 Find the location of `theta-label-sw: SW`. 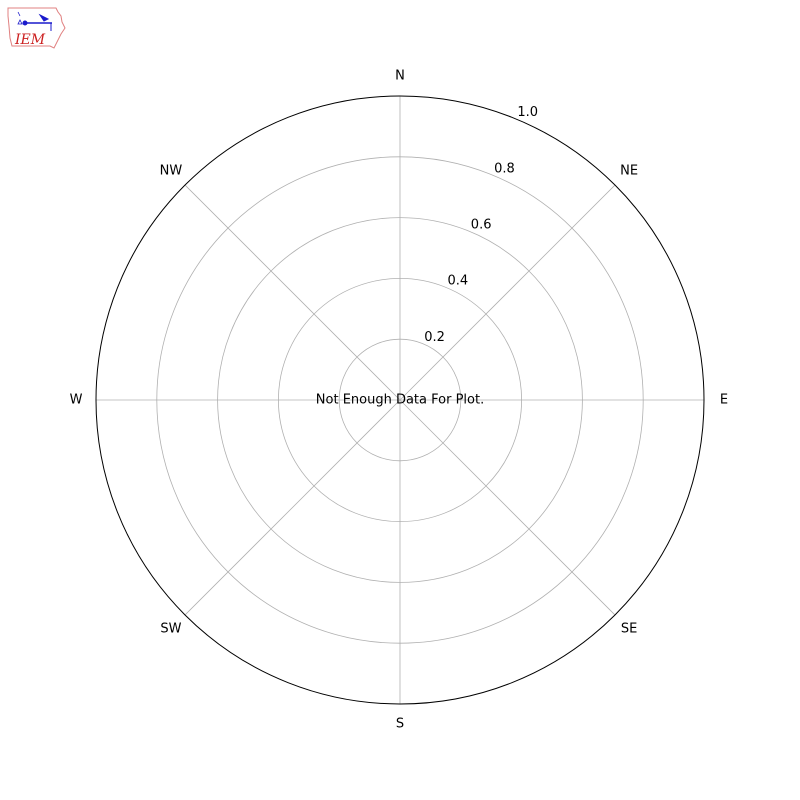

theta-label-sw: SW is located at coordinates (170, 629).